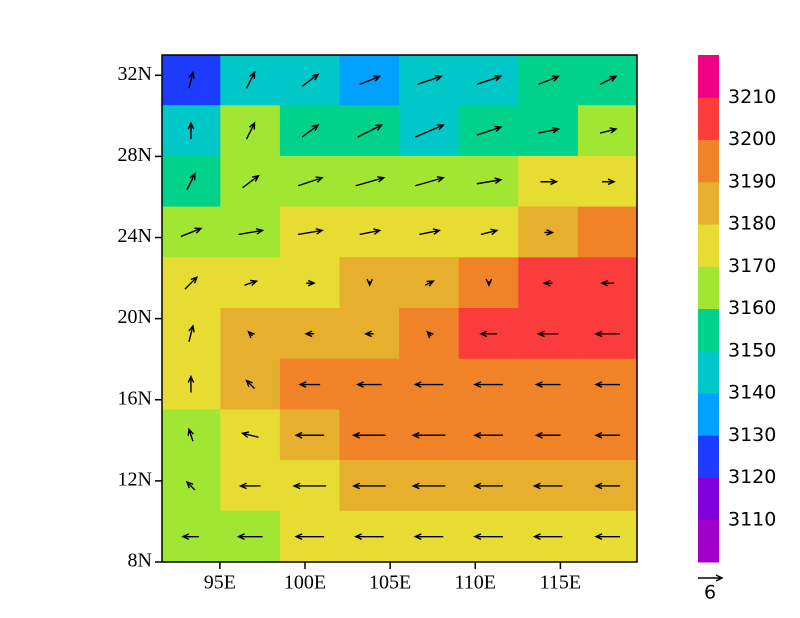 This screenshot has height=618, width=800. Describe the element at coordinates (135, 479) in the screenshot. I see `y-tick-label: 12N` at that location.